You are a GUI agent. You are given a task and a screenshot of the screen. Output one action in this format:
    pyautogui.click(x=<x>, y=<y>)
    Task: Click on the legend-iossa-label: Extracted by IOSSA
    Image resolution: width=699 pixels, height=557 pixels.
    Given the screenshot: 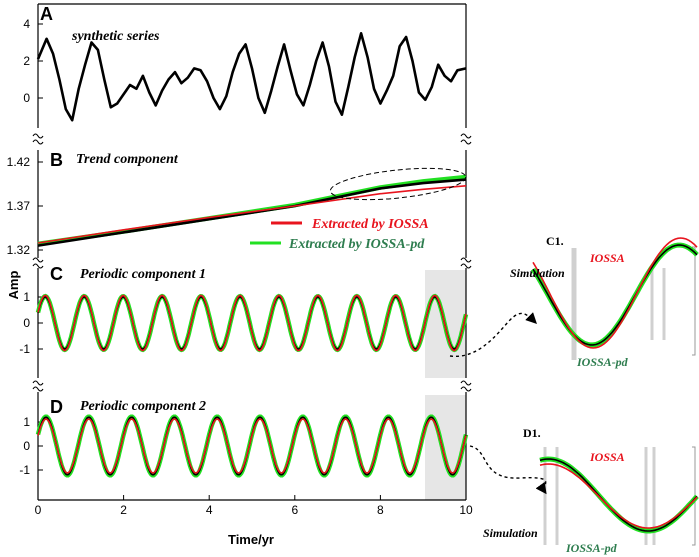 What is the action you would take?
    pyautogui.click(x=370, y=224)
    